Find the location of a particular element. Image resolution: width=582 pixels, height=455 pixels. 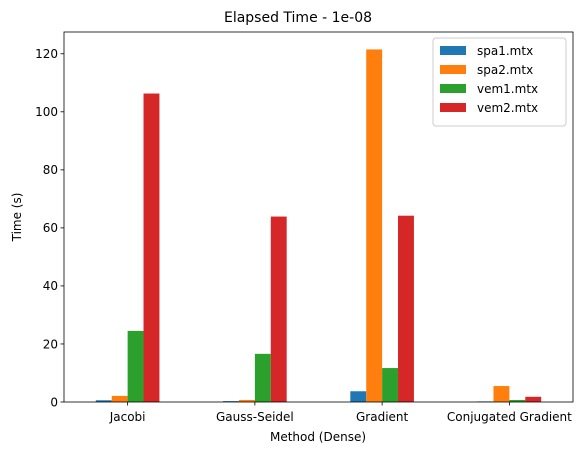

bar-vem1-mtx-gauss-seidel is located at coordinates (262, 377).